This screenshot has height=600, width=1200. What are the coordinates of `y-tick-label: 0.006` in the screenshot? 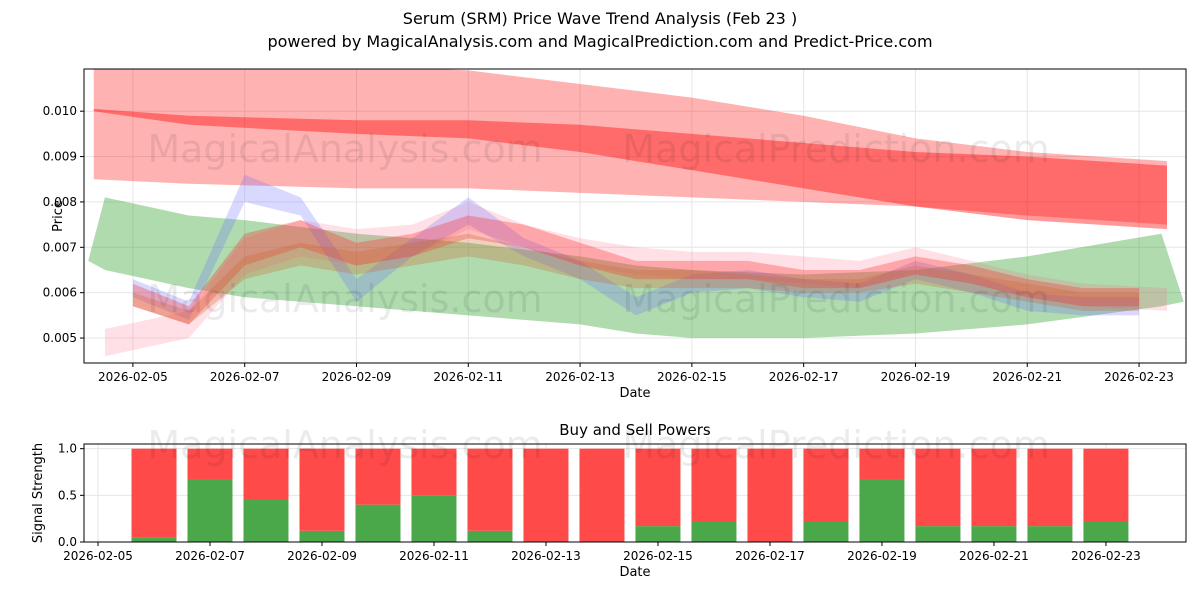 It's located at (60, 293).